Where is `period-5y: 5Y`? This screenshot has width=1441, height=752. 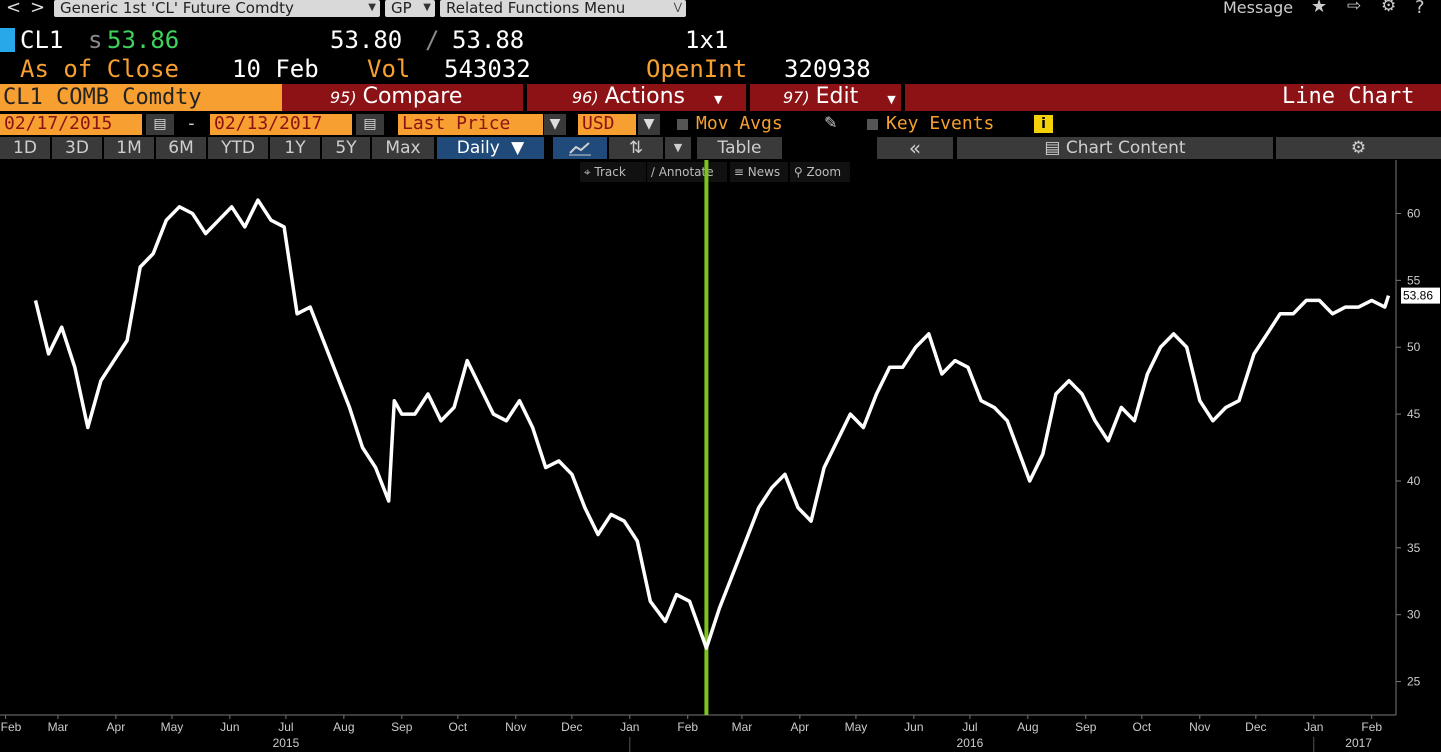
period-5y: 5Y is located at coordinates (346, 148).